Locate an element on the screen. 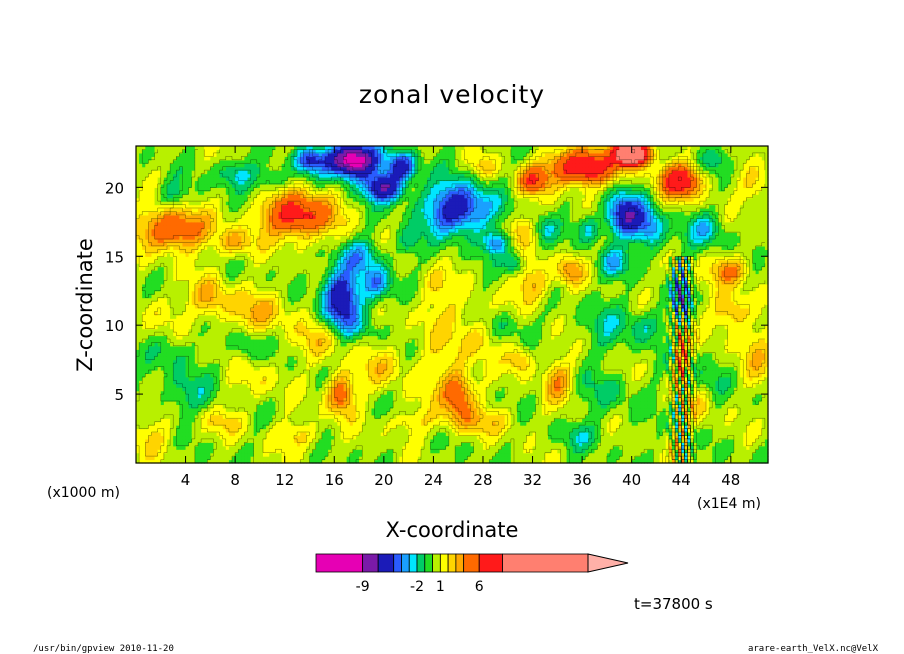 The height and width of the screenshot is (654, 904). chart-title: zonal velocity is located at coordinates (452, 94).